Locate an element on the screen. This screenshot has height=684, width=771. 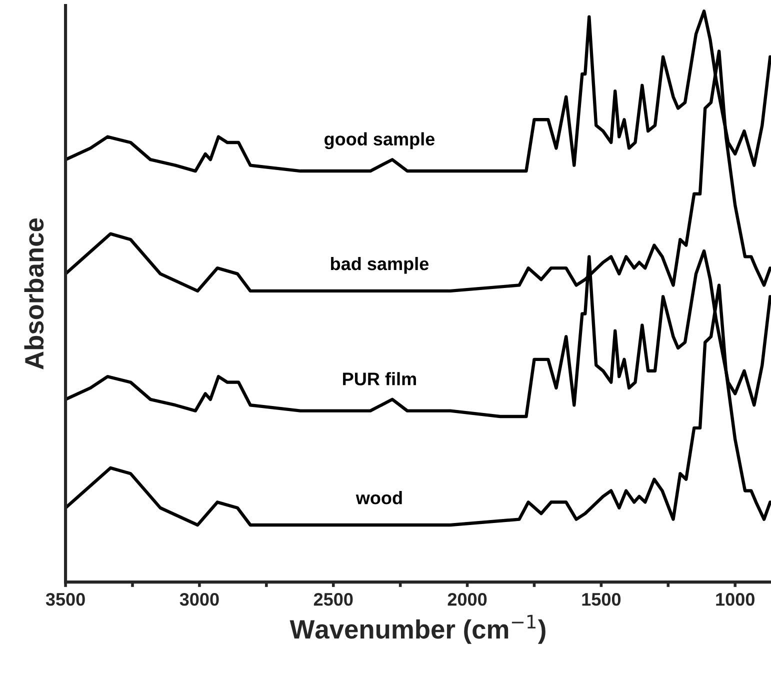
x-tick-label: 3000 is located at coordinates (199, 599).